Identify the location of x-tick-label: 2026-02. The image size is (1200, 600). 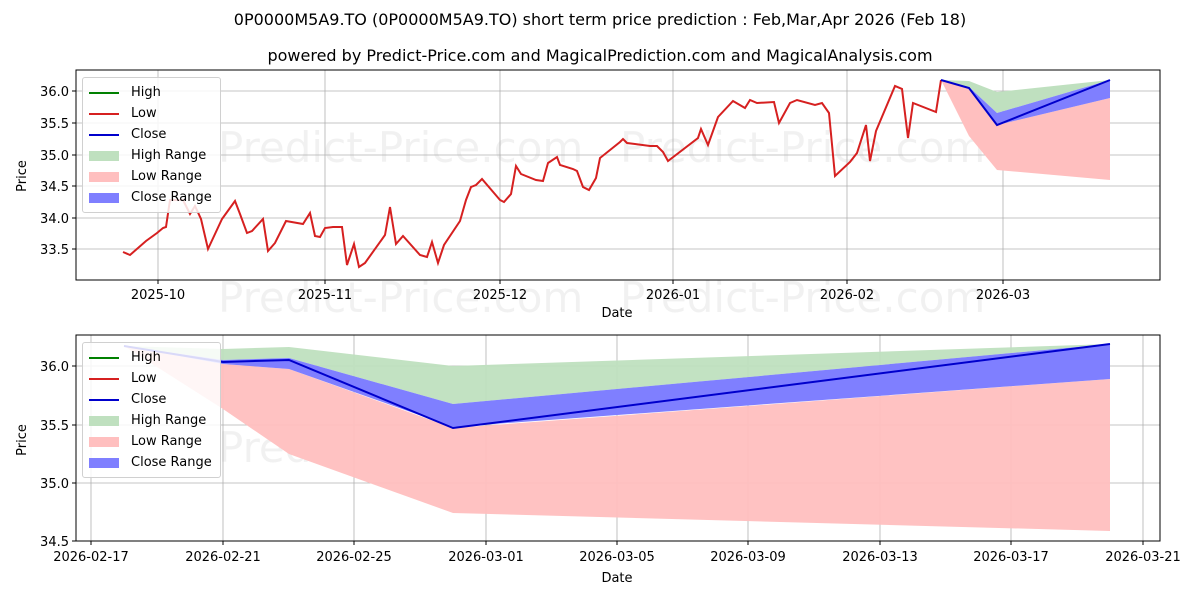
(847, 295).